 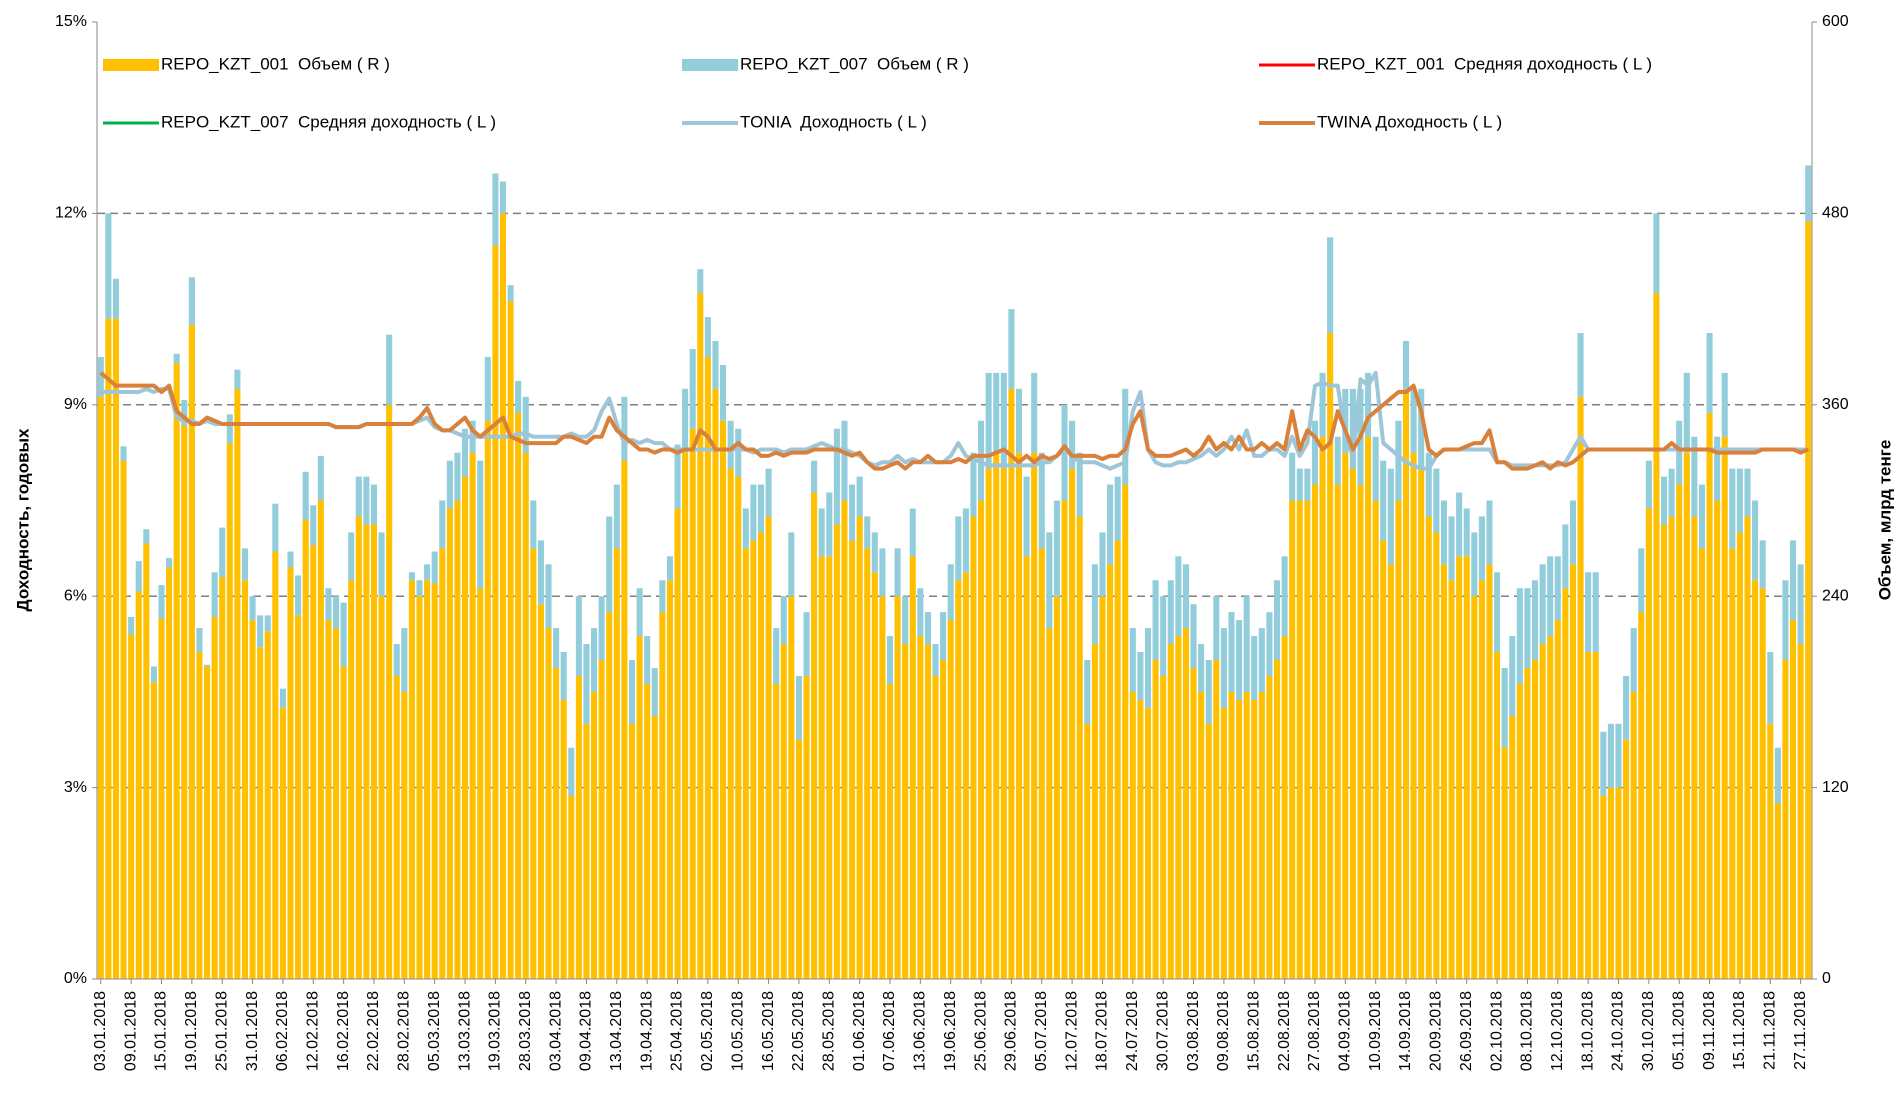 What do you see at coordinates (130, 1031) in the screenshot?
I see `x-tick-label: 09.01.2018` at bounding box center [130, 1031].